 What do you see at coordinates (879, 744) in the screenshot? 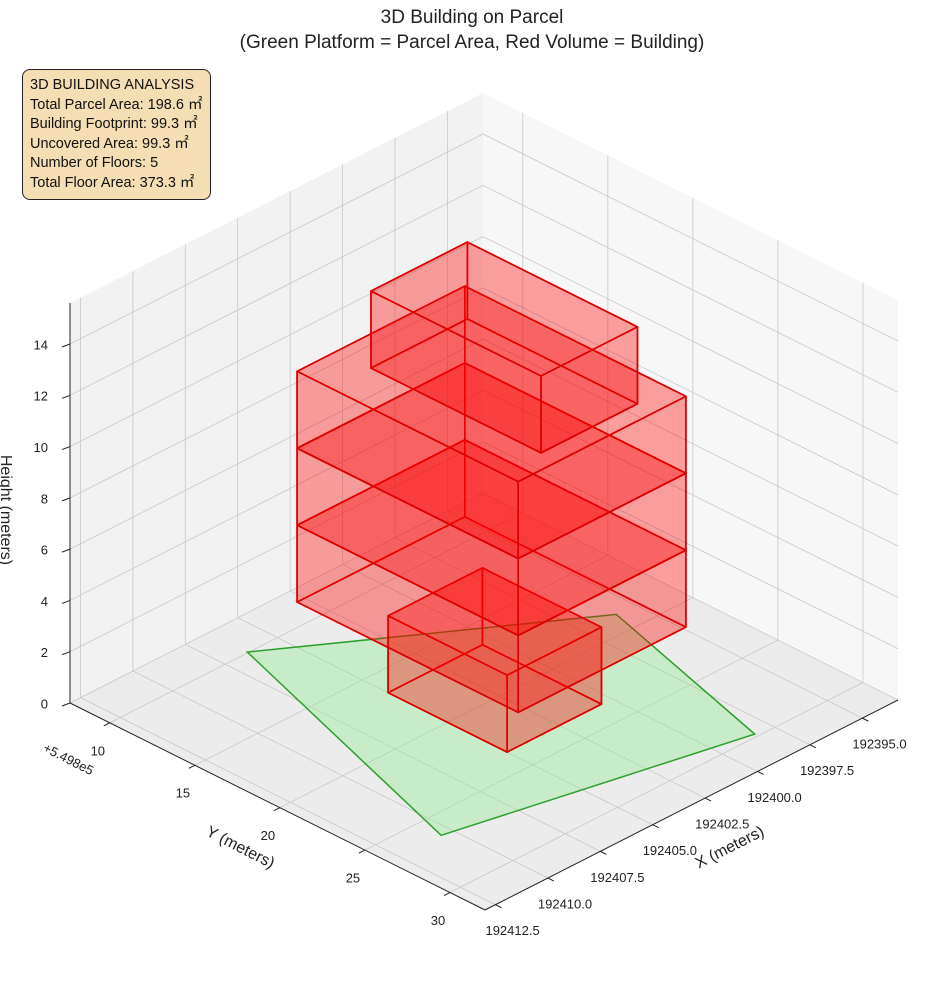
I see `x-tick-label: 192395.0` at bounding box center [879, 744].